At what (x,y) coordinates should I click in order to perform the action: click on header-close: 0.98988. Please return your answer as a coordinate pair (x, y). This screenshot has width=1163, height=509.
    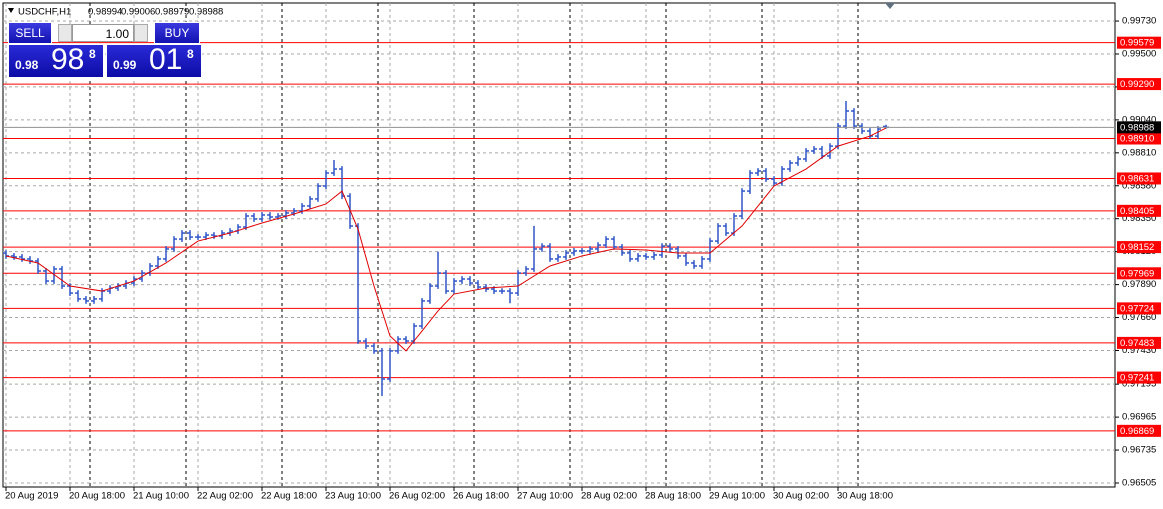
    Looking at the image, I should click on (206, 12).